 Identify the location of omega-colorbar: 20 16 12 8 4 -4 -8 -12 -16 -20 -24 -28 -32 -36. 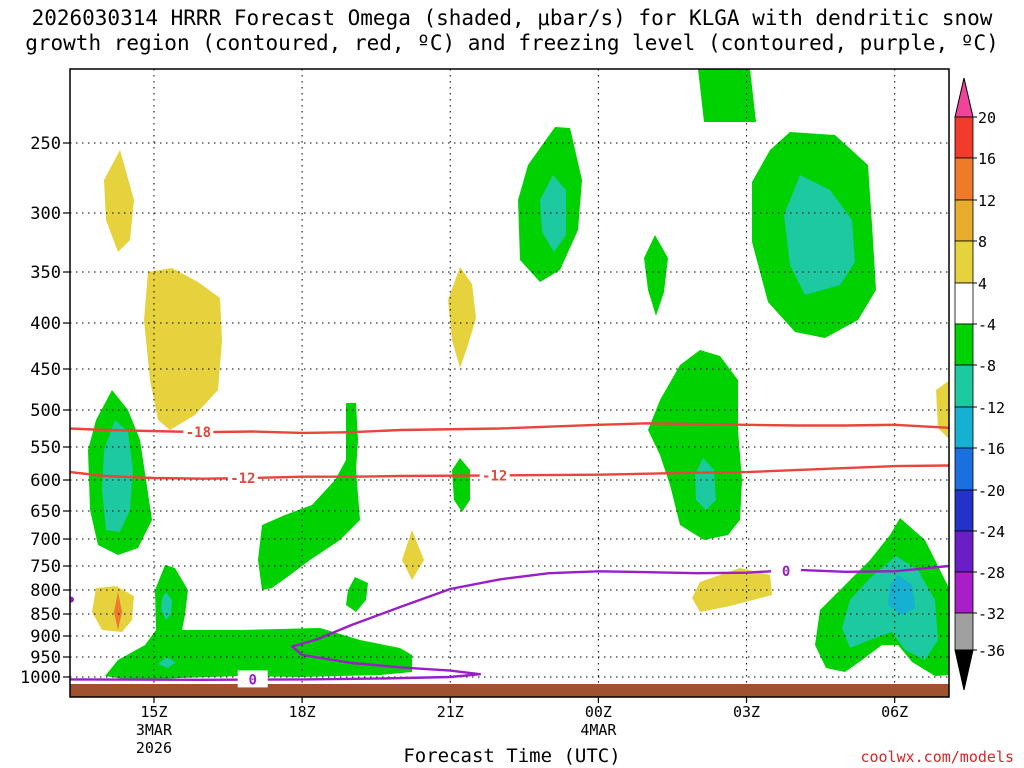
(979, 384).